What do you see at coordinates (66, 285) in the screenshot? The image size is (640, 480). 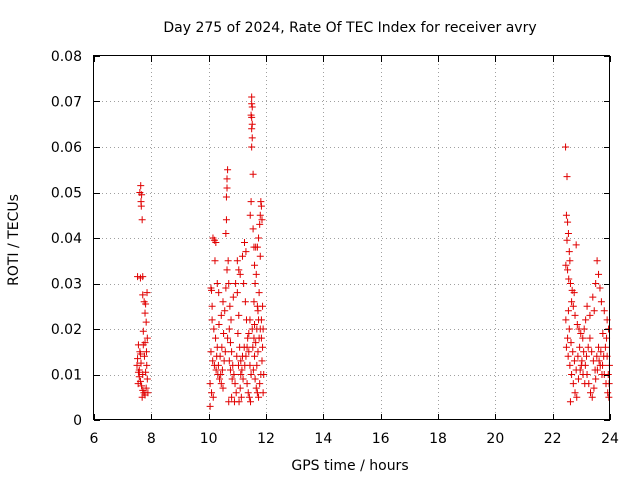 I see `y-tick-label: 0.03` at bounding box center [66, 285].